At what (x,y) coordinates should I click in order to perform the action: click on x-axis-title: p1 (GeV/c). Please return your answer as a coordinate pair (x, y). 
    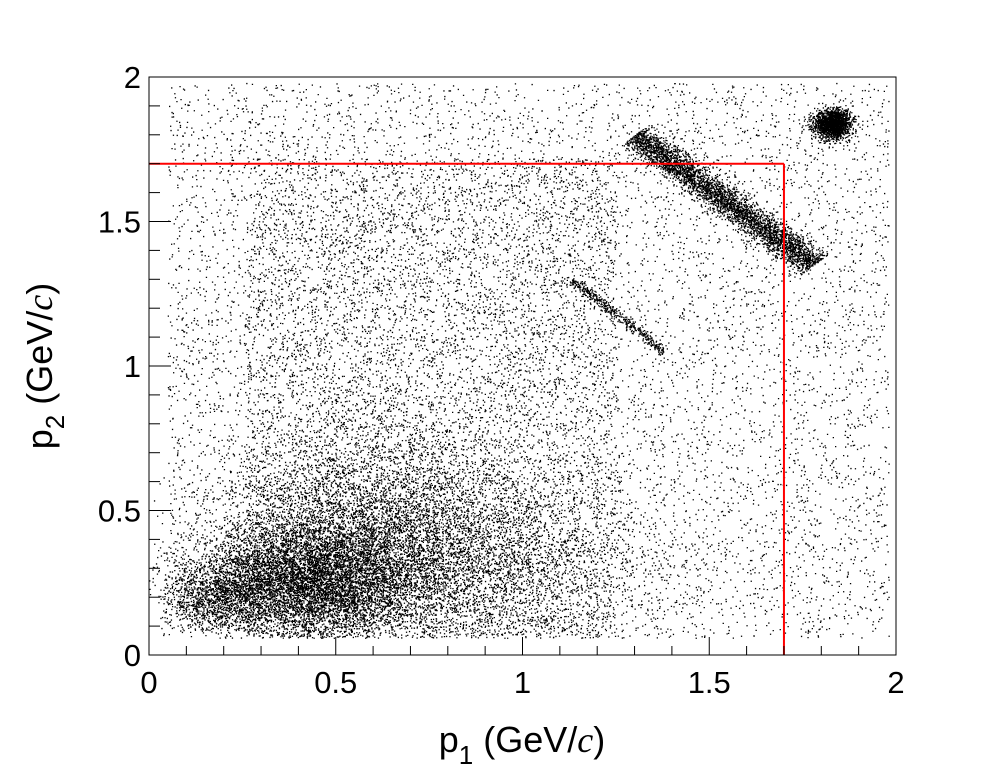
    Looking at the image, I should click on (522, 744).